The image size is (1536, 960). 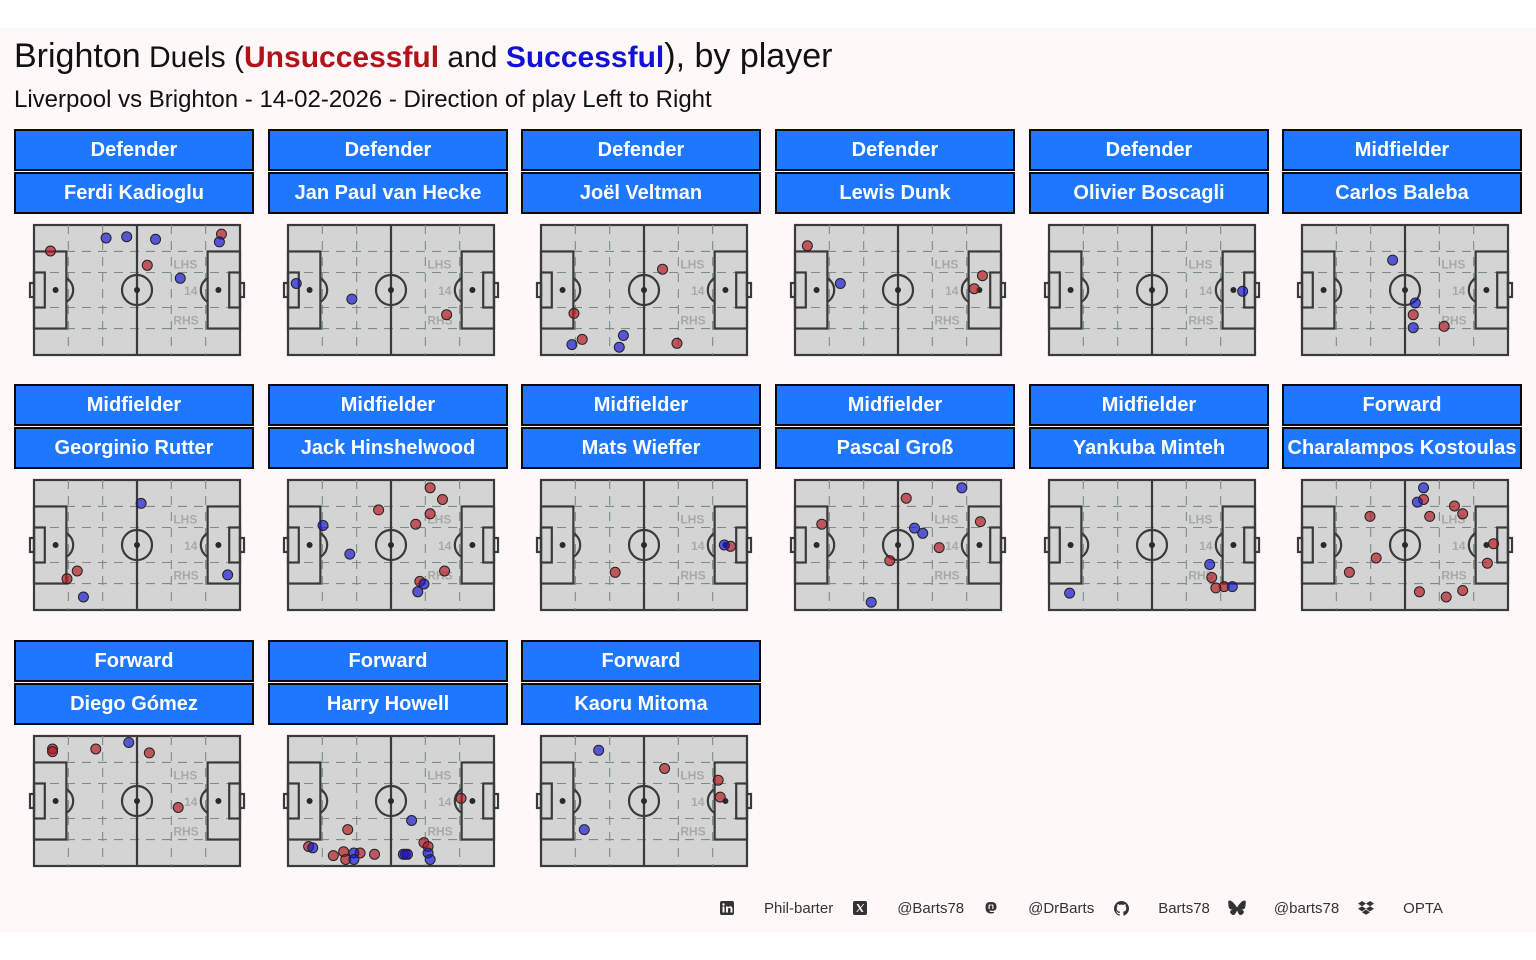 What do you see at coordinates (895, 193) in the screenshot?
I see `player-name-strip: Lewis Dunk` at bounding box center [895, 193].